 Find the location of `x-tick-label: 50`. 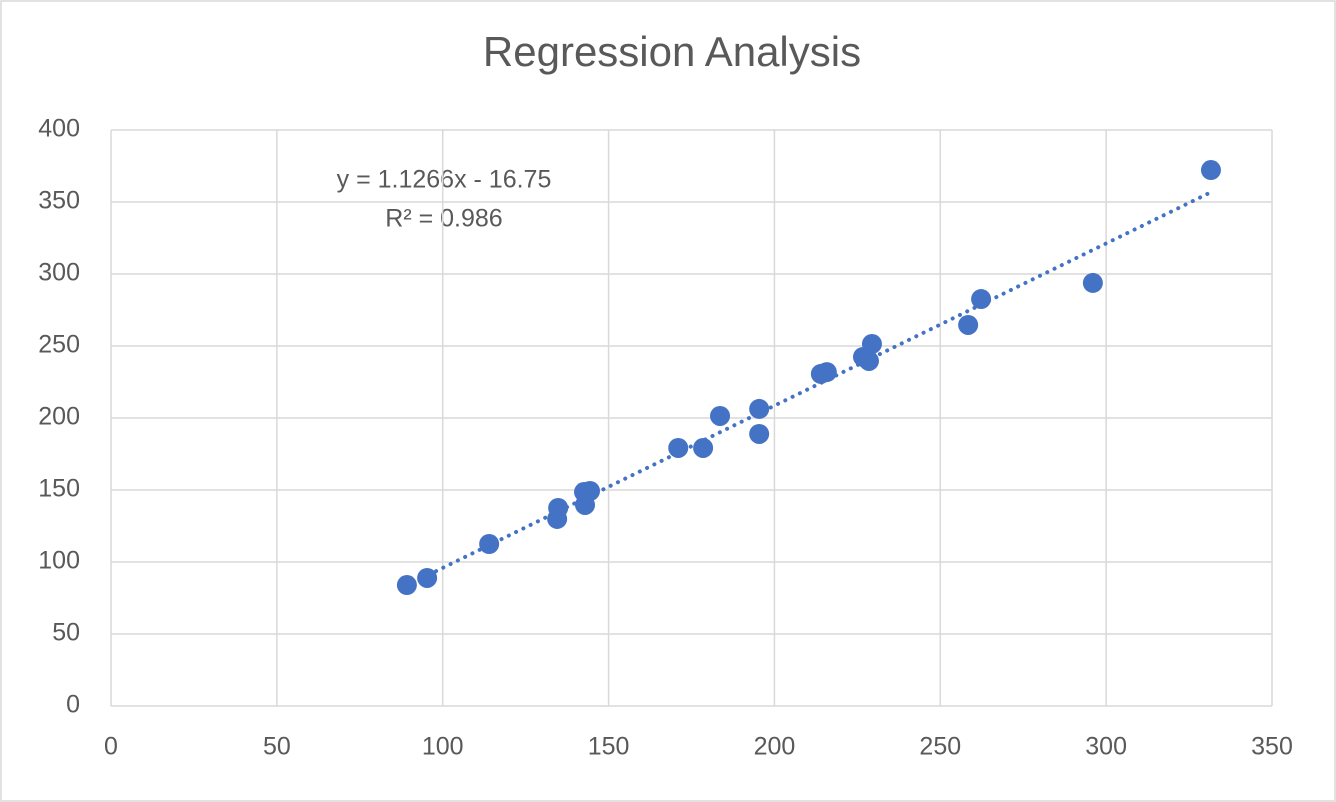

x-tick-label: 50 is located at coordinates (277, 747).